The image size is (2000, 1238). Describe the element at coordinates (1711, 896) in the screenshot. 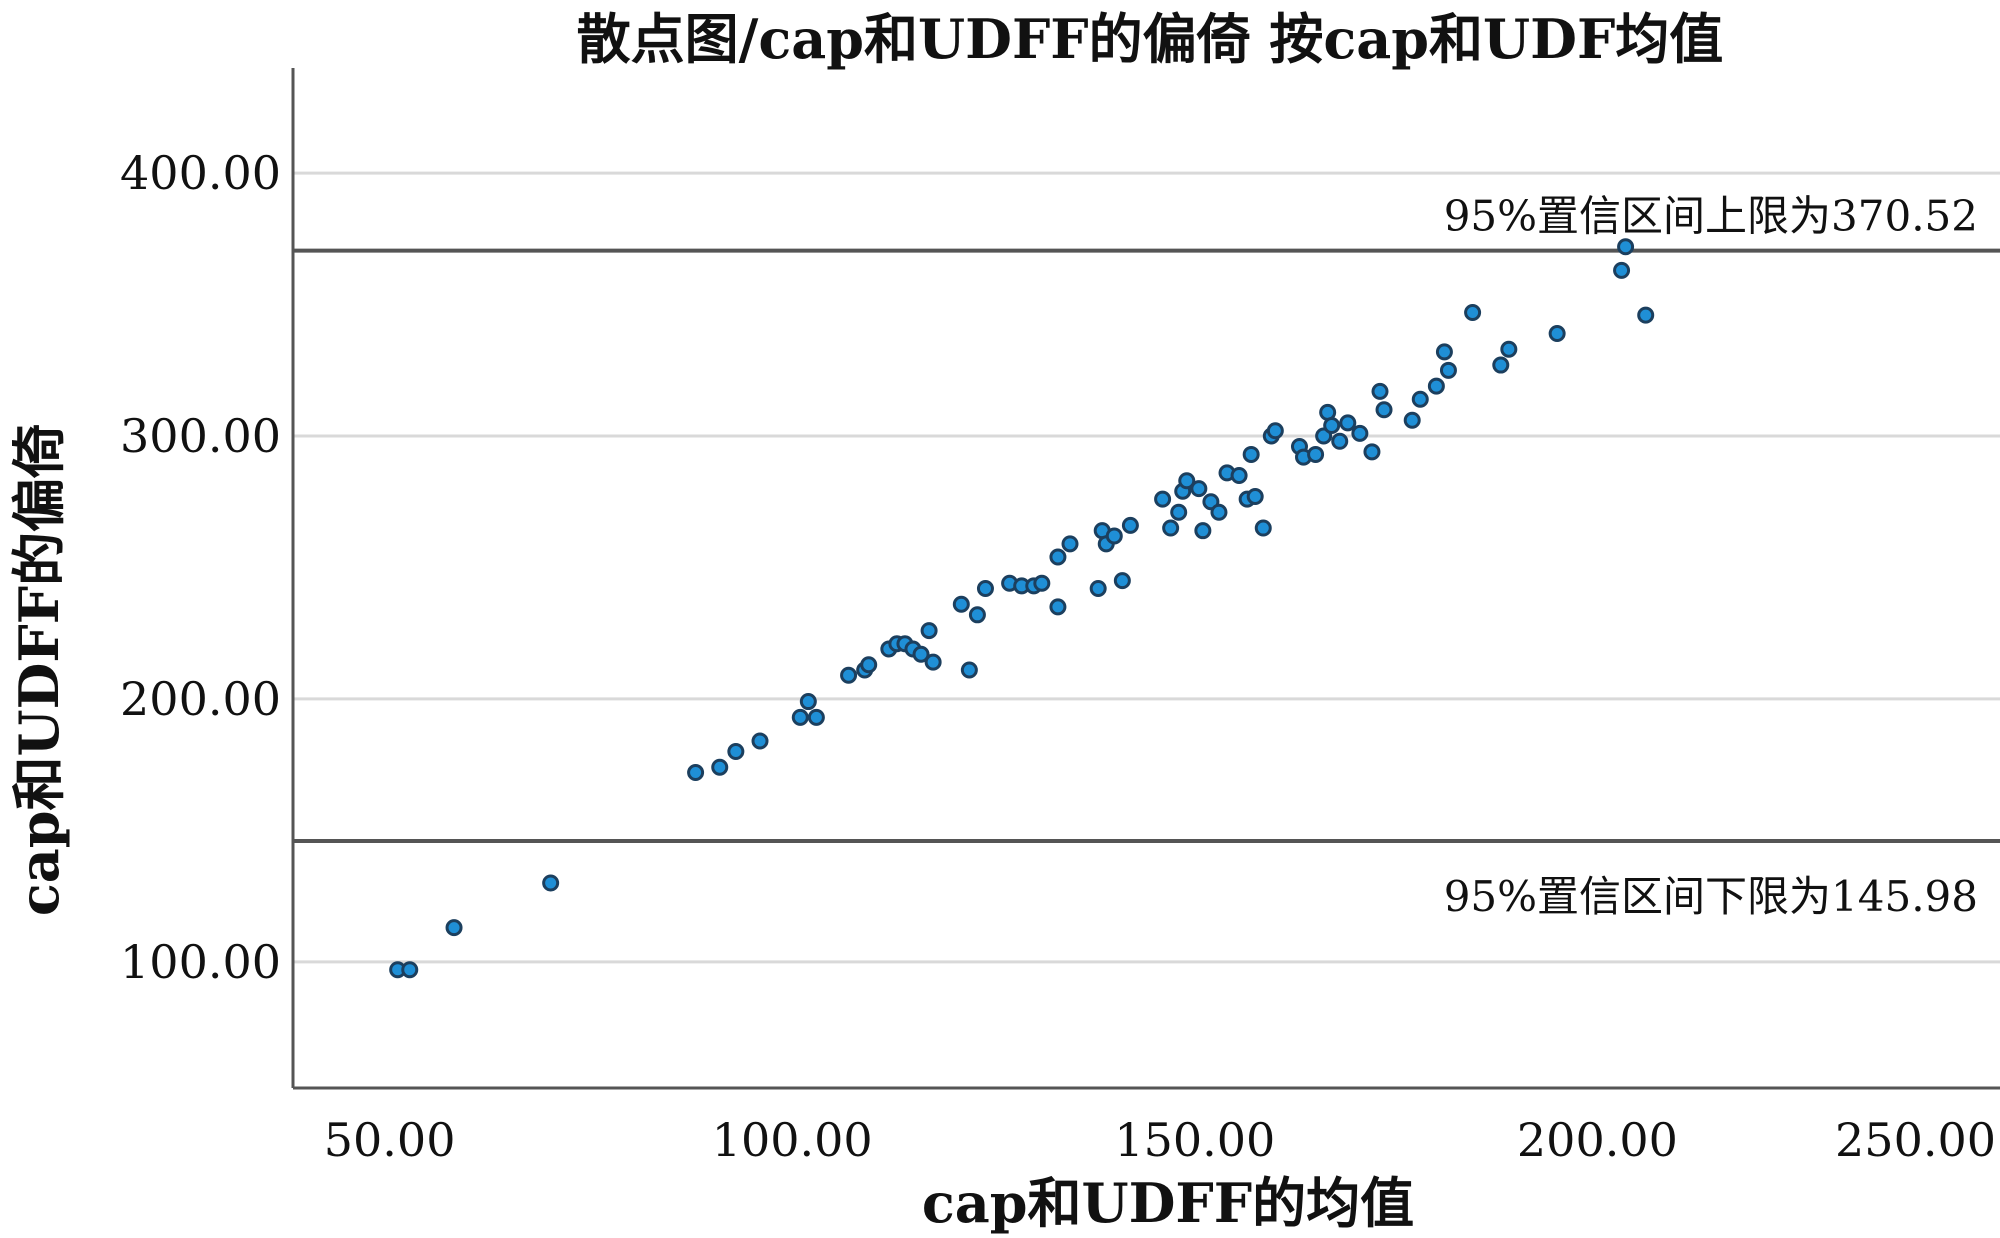

I see `lower-limit-label: 95%置信区间下限为145.98` at that location.